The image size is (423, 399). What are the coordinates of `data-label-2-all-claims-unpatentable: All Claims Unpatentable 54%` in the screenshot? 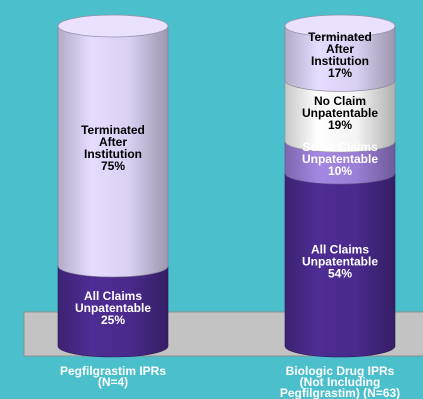 It's located at (340, 262).